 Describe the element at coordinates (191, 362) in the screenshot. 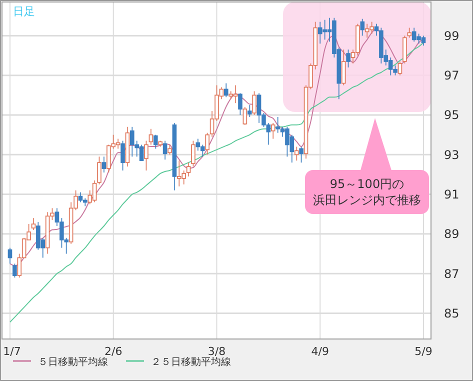

I see `legend-label: ２５日移動平均線` at that location.